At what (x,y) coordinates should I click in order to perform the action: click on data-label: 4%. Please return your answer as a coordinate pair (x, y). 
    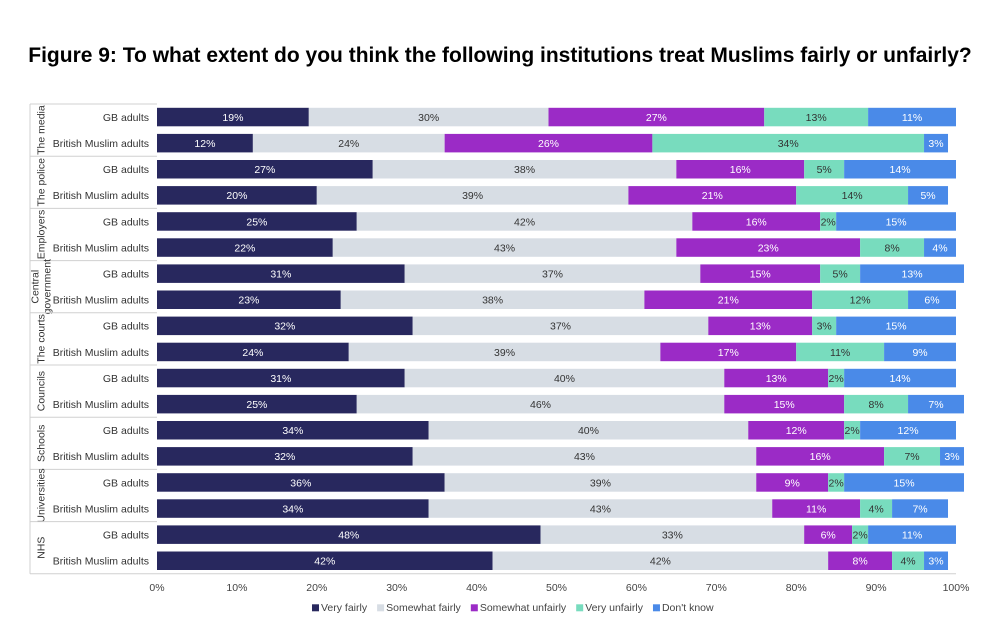
    Looking at the image, I should click on (907, 562).